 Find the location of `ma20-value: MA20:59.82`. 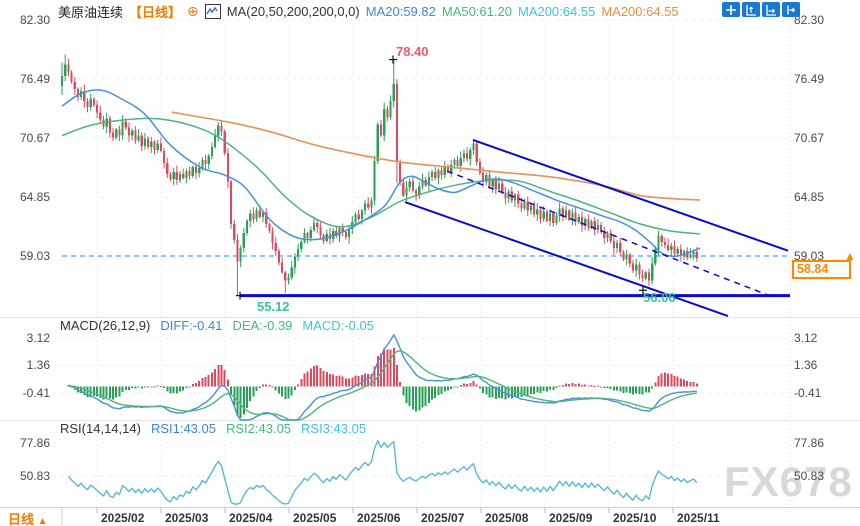

ma20-value: MA20:59.82 is located at coordinates (400, 11).